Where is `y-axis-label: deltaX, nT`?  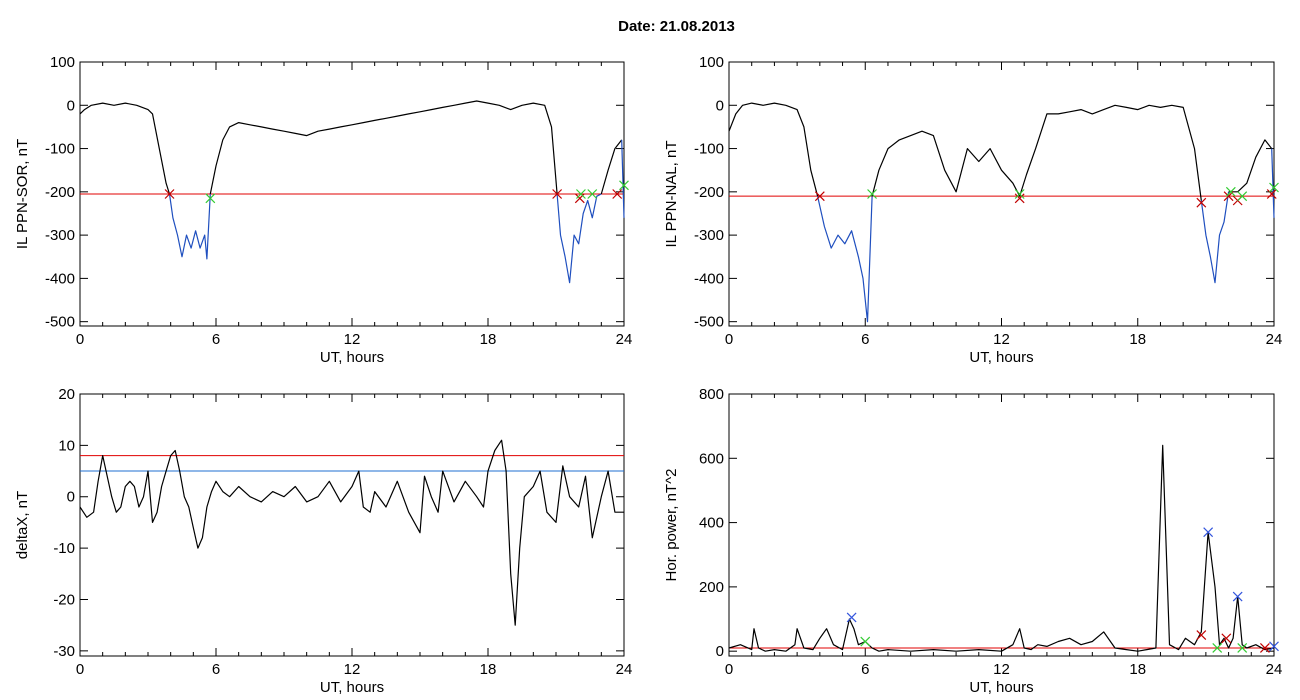 y-axis-label: deltaX, nT is located at coordinates (22, 525).